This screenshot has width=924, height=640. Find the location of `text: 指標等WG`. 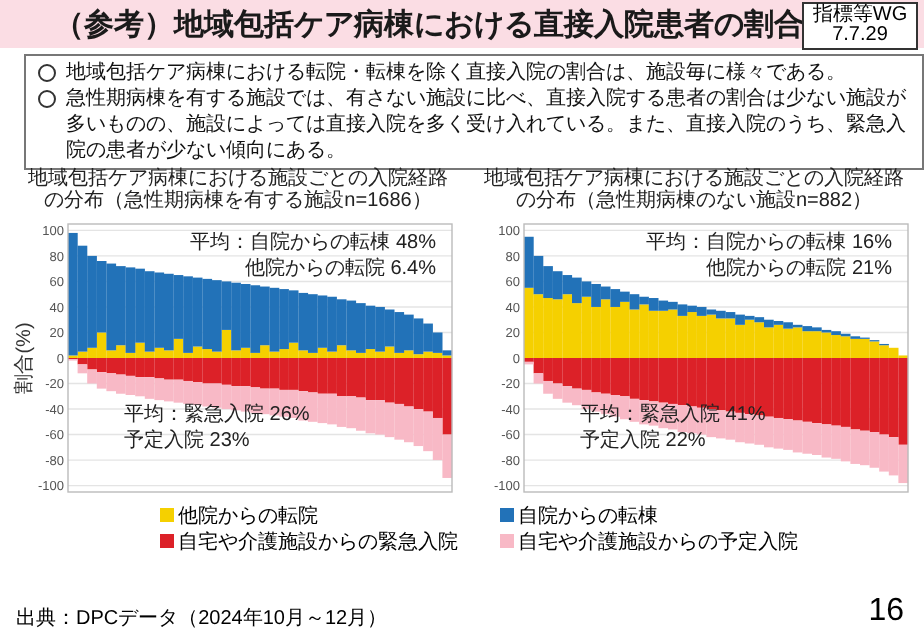

text: 指標等WG is located at coordinates (860, 15).